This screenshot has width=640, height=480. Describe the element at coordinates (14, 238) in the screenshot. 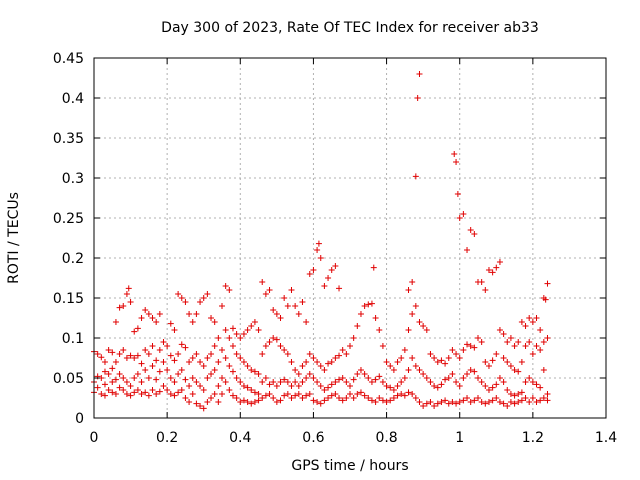

I see `y-axis-label: ROTI / TECUs` at that location.